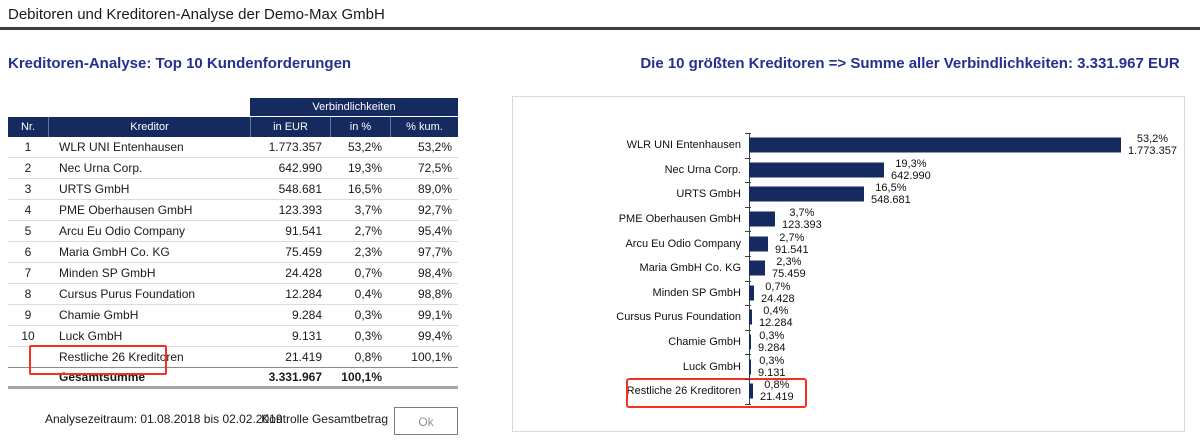  I want to click on table-row: Restliche 26 Kreditoren 21.419 0,8% 100,1%, so click(233, 357).